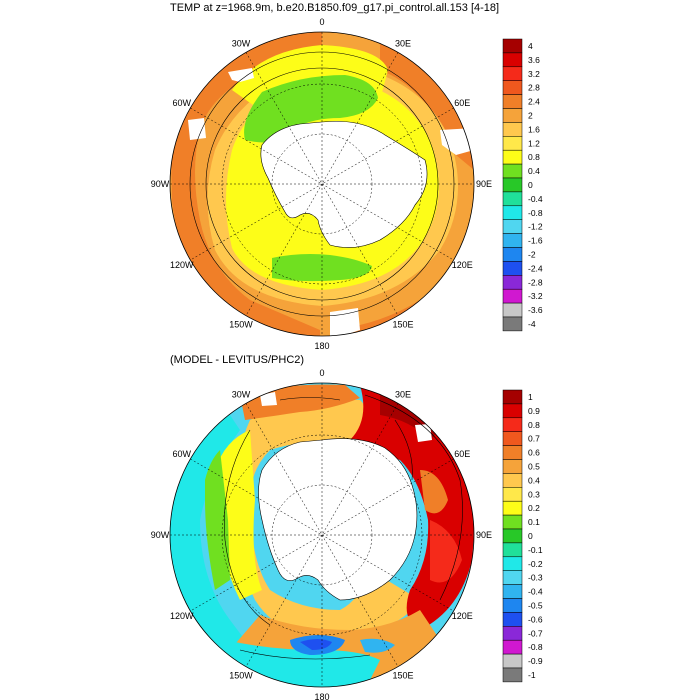  Describe the element at coordinates (534, 453) in the screenshot. I see `colorbar-label: 0.6` at that location.